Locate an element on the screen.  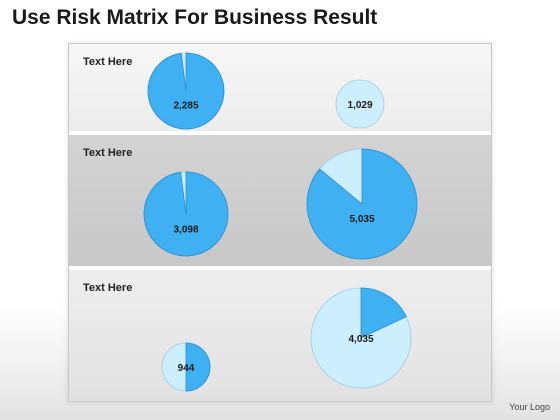
slide-title: Use Risk Matrix For Business Result is located at coordinates (195, 17).